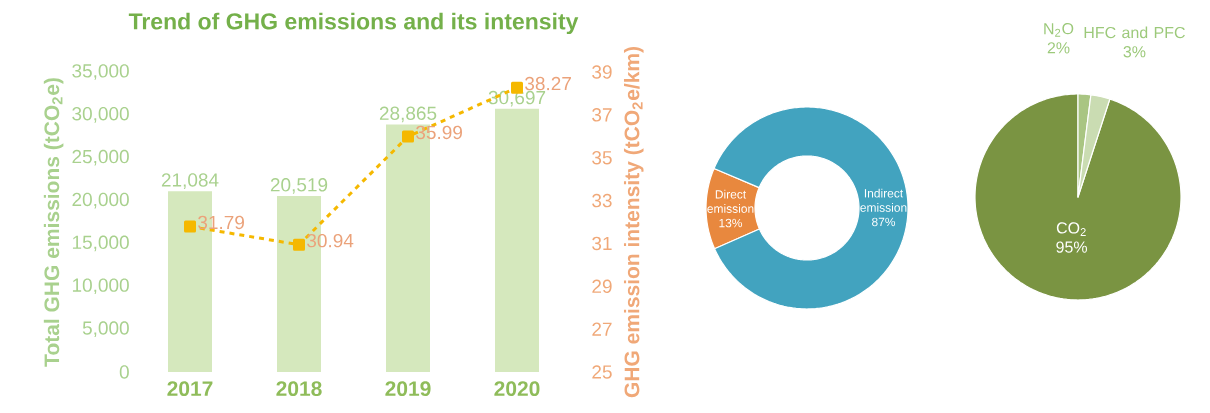  I want to click on y-tick-label: 10,000, so click(100, 286).